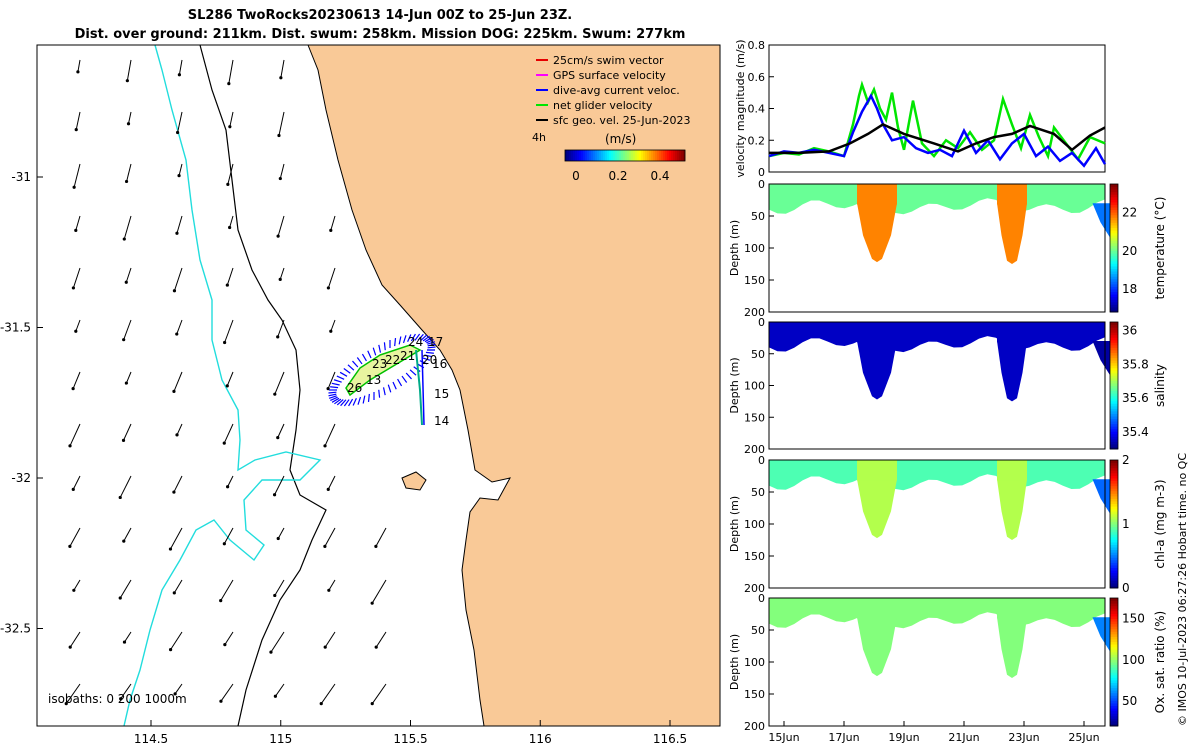 This screenshot has height=750, width=1200. What do you see at coordinates (754, 449) in the screenshot?
I see `section-ytick-label: 200` at bounding box center [754, 449].